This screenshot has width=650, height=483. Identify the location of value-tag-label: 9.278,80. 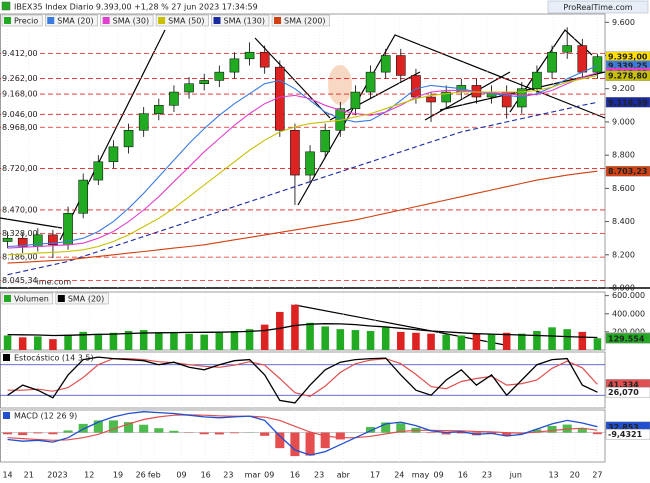
(628, 76).